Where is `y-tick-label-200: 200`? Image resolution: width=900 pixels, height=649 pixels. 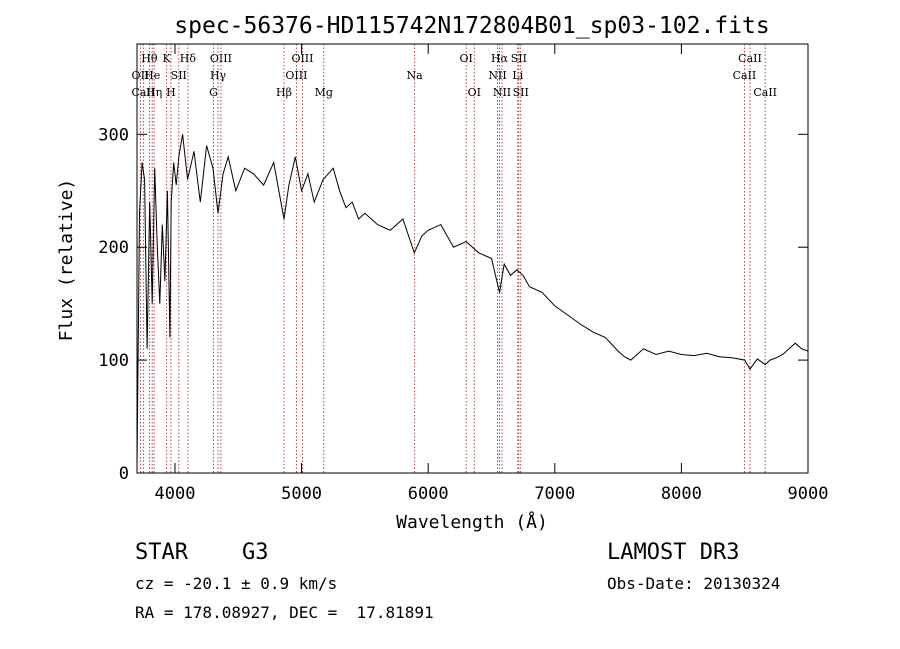
y-tick-label-200: 200 is located at coordinates (113, 248).